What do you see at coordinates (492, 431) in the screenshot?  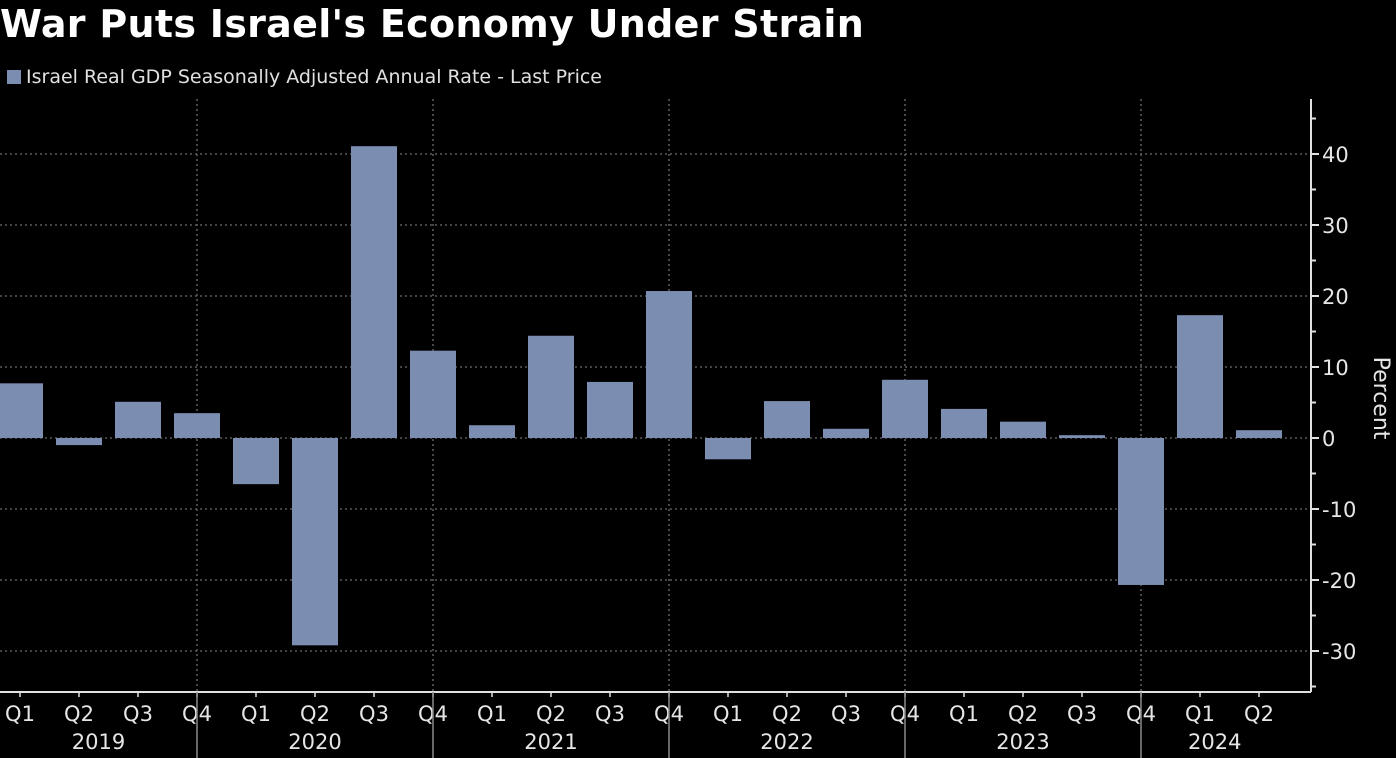 I see `bar-q1-2021` at bounding box center [492, 431].